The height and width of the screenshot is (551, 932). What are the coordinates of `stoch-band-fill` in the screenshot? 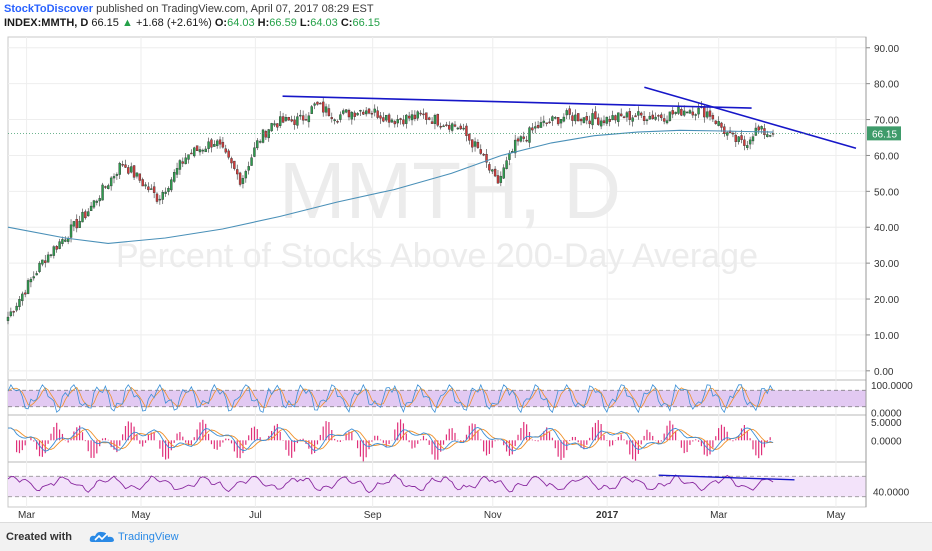 It's located at (437, 398).